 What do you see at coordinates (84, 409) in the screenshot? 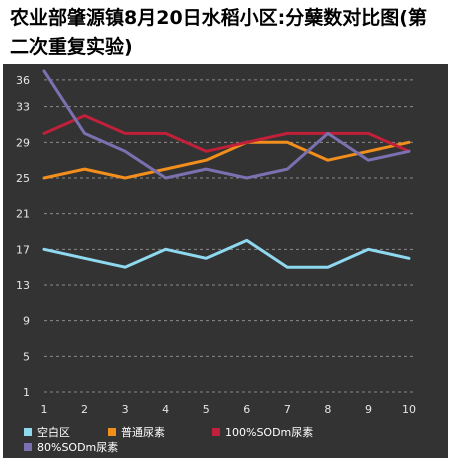
I see `x-tick-label-2: 2` at bounding box center [84, 409].